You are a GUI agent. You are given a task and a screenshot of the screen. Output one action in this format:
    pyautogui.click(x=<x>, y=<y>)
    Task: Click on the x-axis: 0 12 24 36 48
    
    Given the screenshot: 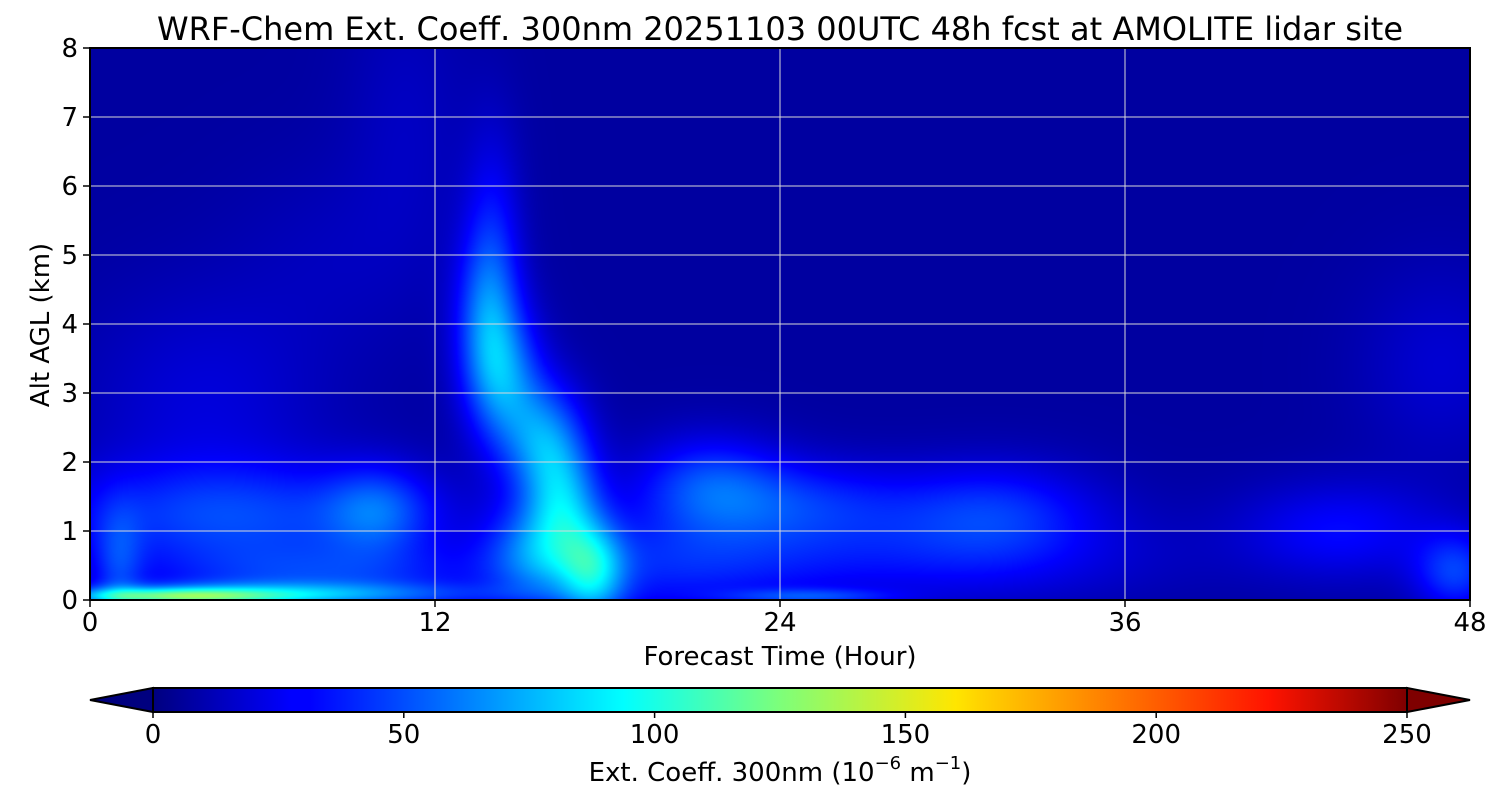 What is the action you would take?
    pyautogui.click(x=784, y=619)
    